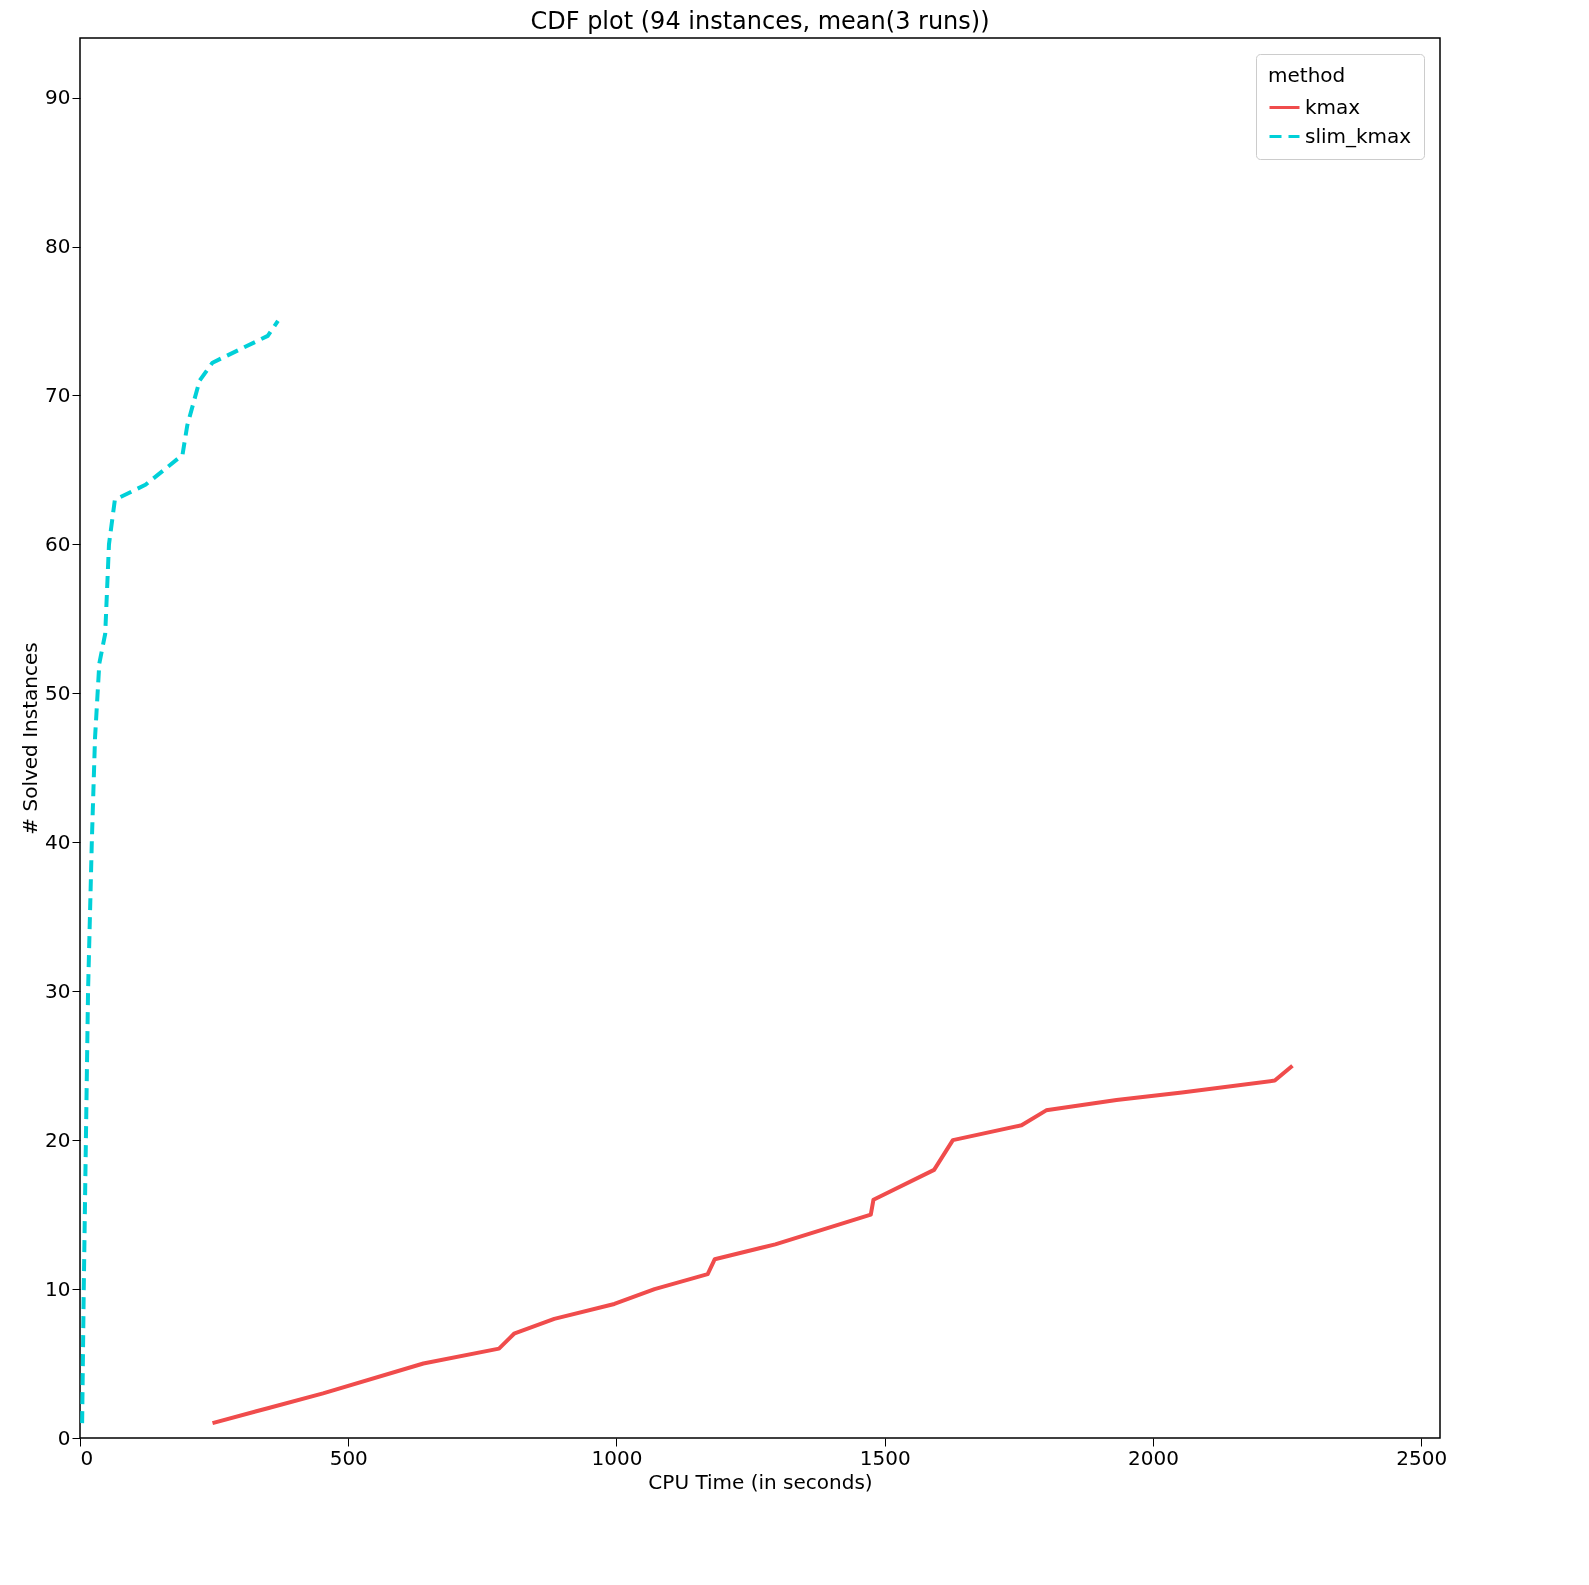 Image resolution: width=1589 pixels, height=1585 pixels. What do you see at coordinates (58, 841) in the screenshot?
I see `y-tick-label: 40` at bounding box center [58, 841].